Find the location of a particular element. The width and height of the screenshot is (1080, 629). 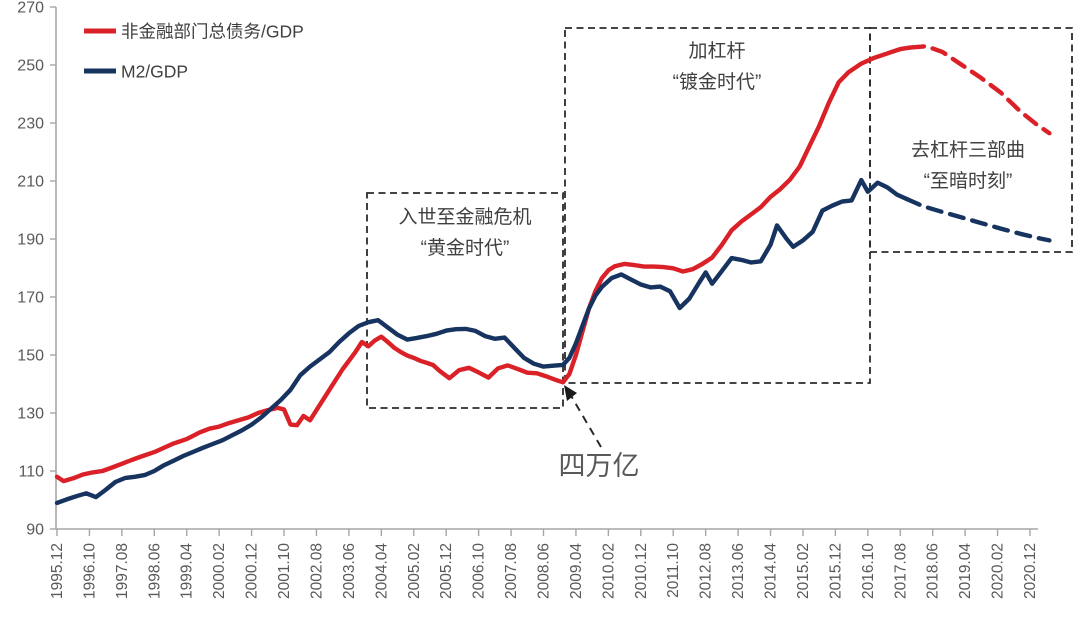

legend-item-m2-gdp: M2/GDP is located at coordinates (136, 72).